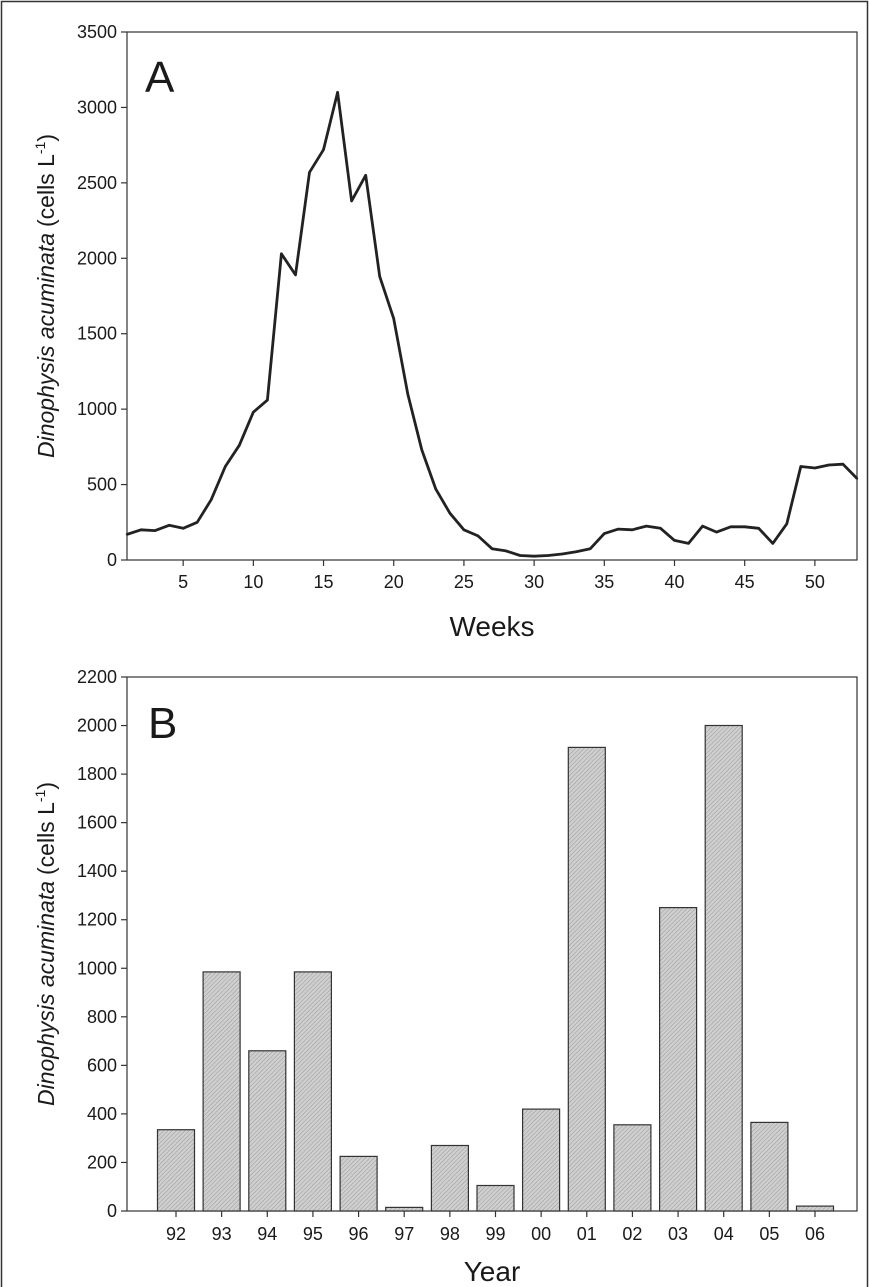  Describe the element at coordinates (253, 582) in the screenshot. I see `panel-a-x-tick-label: 10` at that location.